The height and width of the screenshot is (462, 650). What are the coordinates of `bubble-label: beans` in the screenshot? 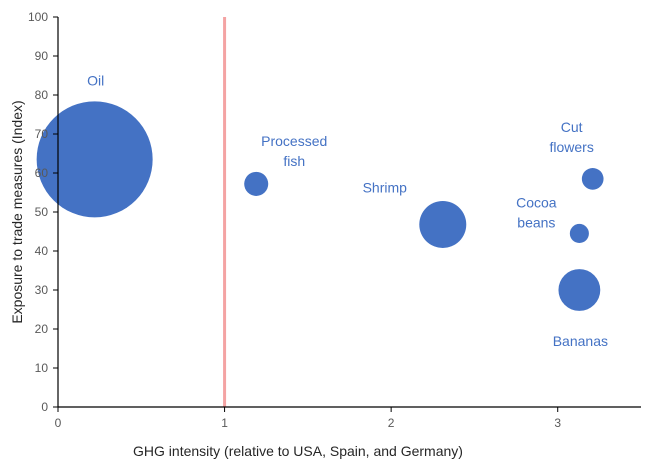 It's located at (536, 222).